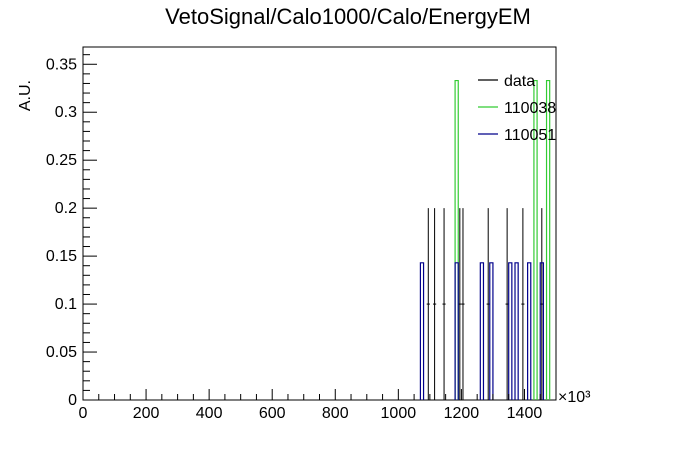  What do you see at coordinates (61, 64) in the screenshot?
I see `y-tick-label: 0.35` at bounding box center [61, 64].